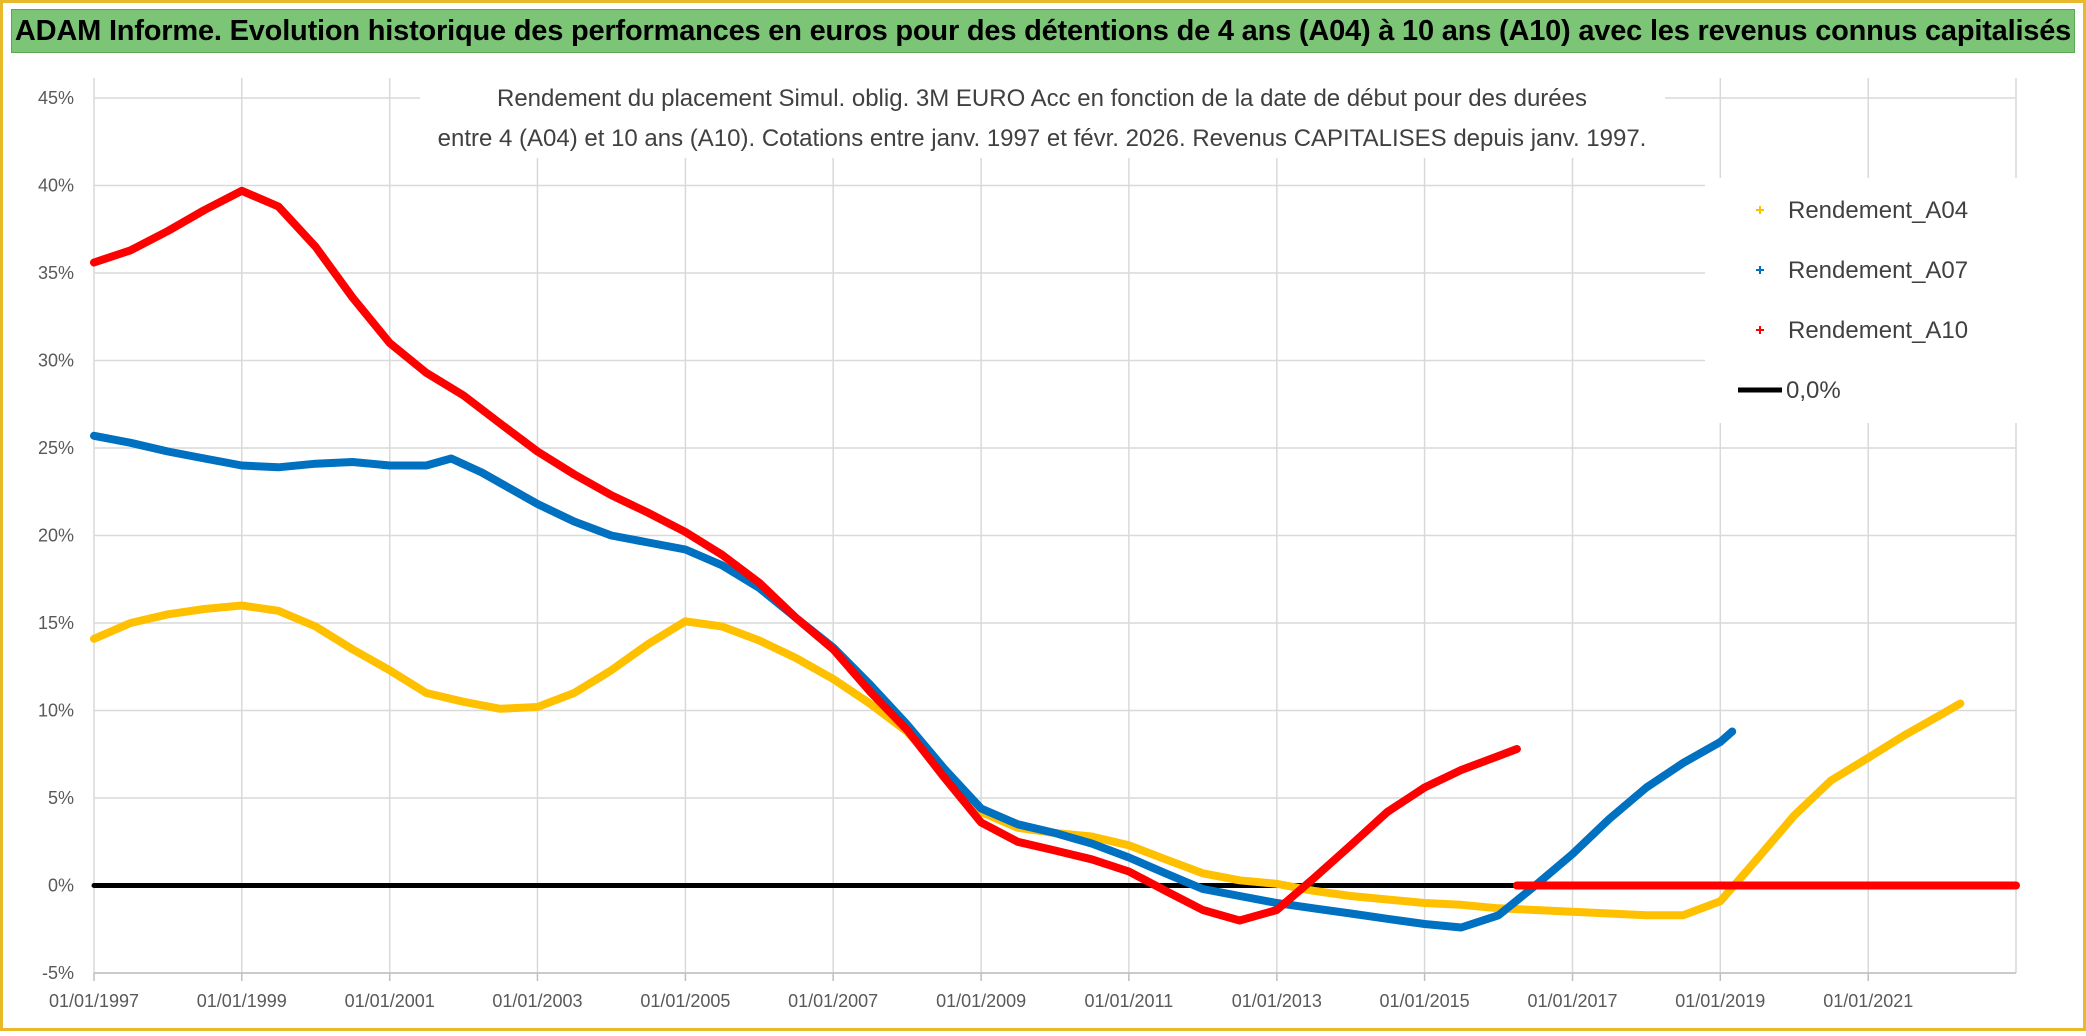  What do you see at coordinates (56, 536) in the screenshot?
I see `y-tick-label: 20%` at bounding box center [56, 536].